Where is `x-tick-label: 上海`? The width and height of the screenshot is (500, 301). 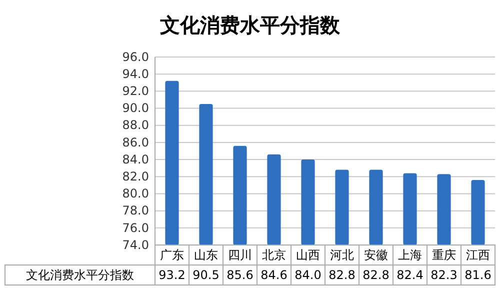
x-tick-label: 上海 is located at coordinates (410, 255).